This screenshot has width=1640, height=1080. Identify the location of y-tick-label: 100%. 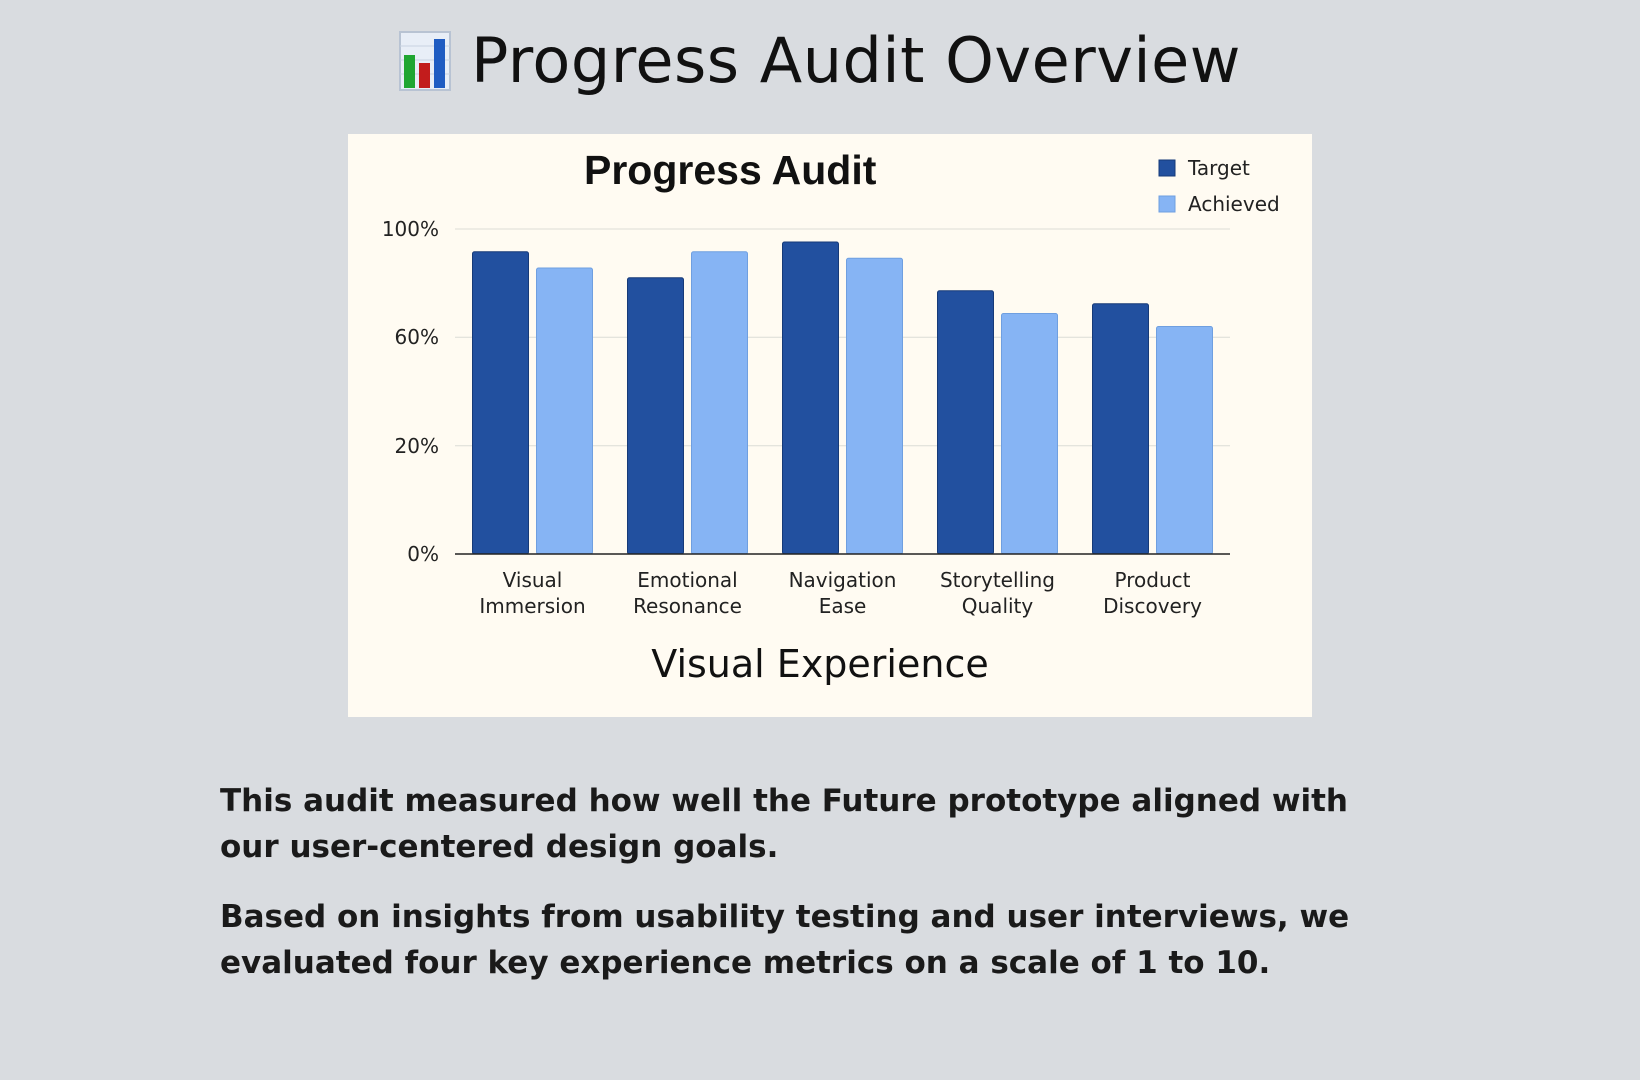
(410, 229).